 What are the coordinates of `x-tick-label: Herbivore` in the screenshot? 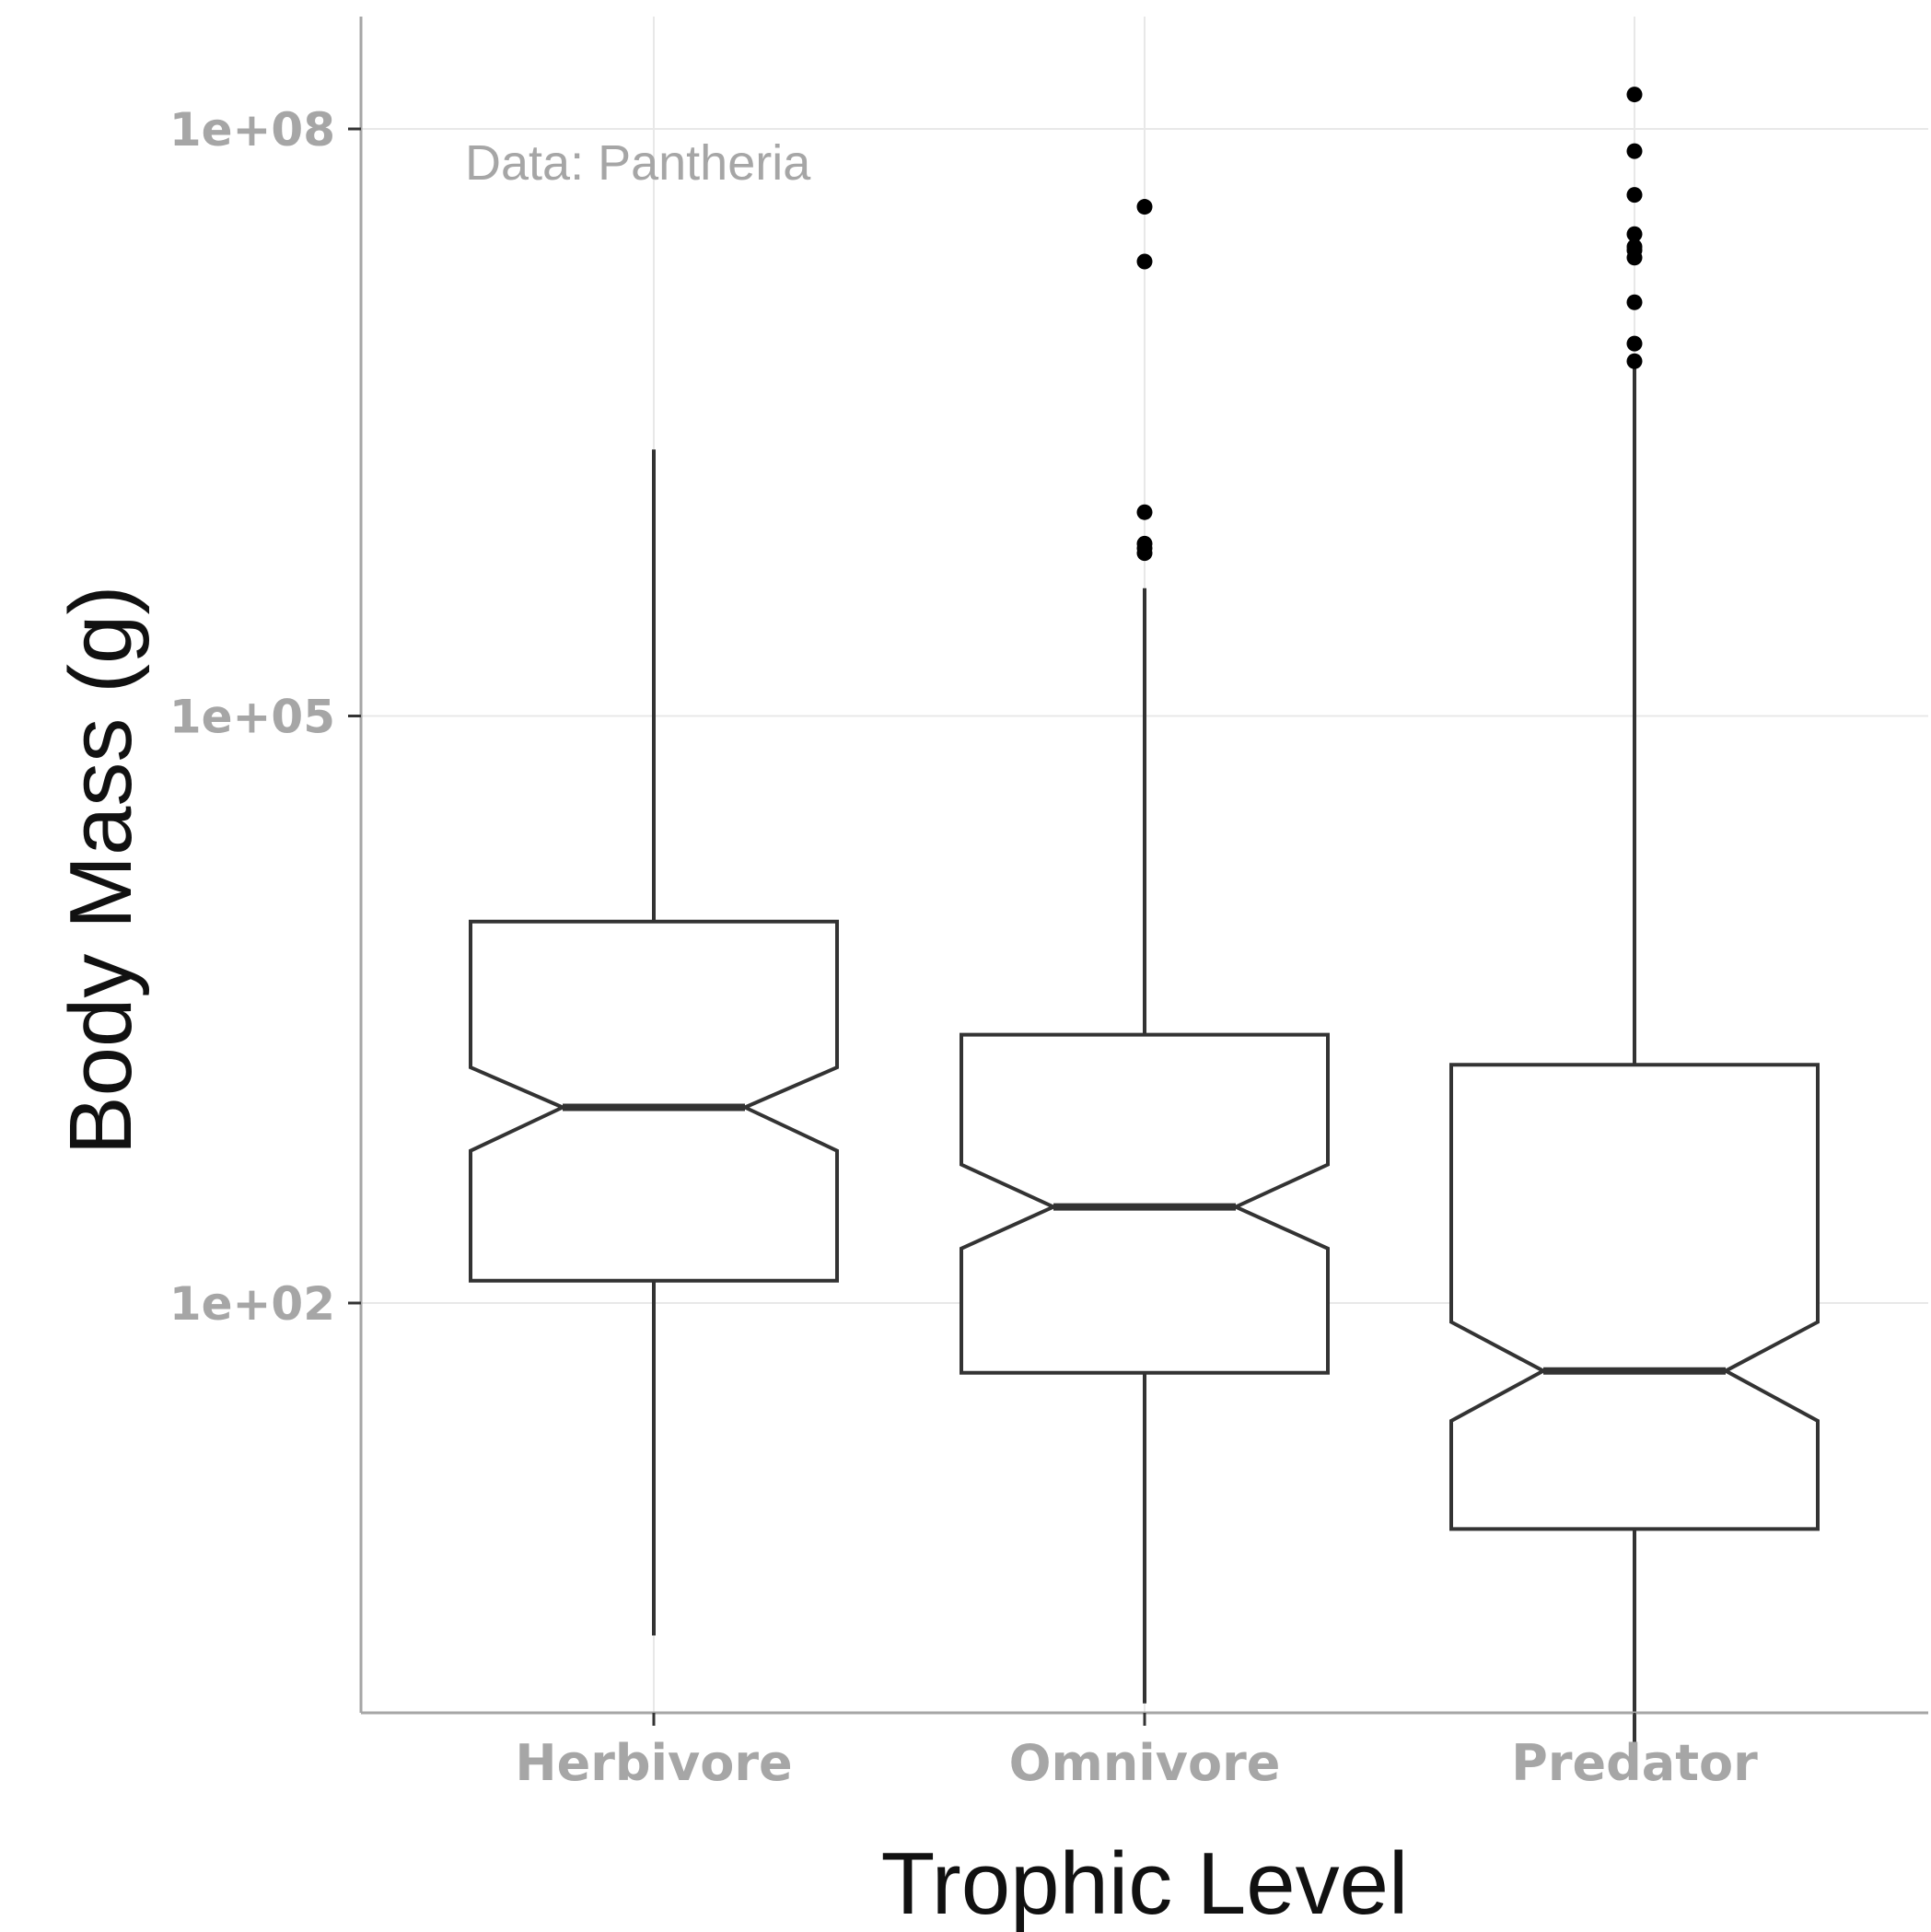 It's located at (653, 1763).